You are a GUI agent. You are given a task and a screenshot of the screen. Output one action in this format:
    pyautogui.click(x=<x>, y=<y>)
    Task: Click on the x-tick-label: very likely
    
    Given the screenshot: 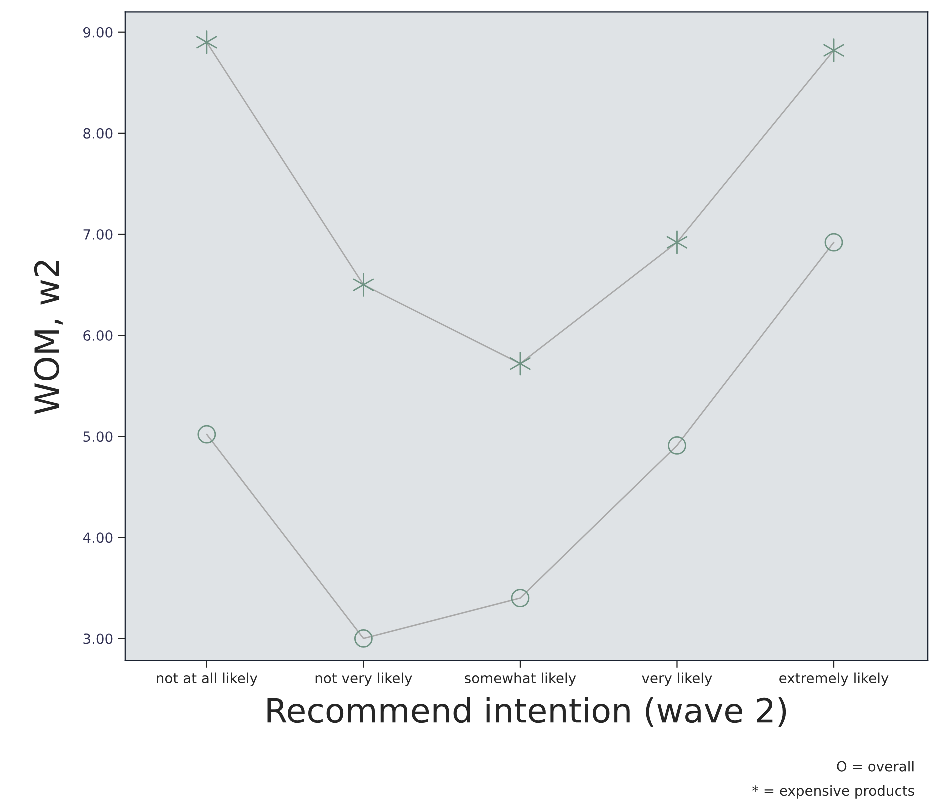 What is the action you would take?
    pyautogui.click(x=677, y=679)
    